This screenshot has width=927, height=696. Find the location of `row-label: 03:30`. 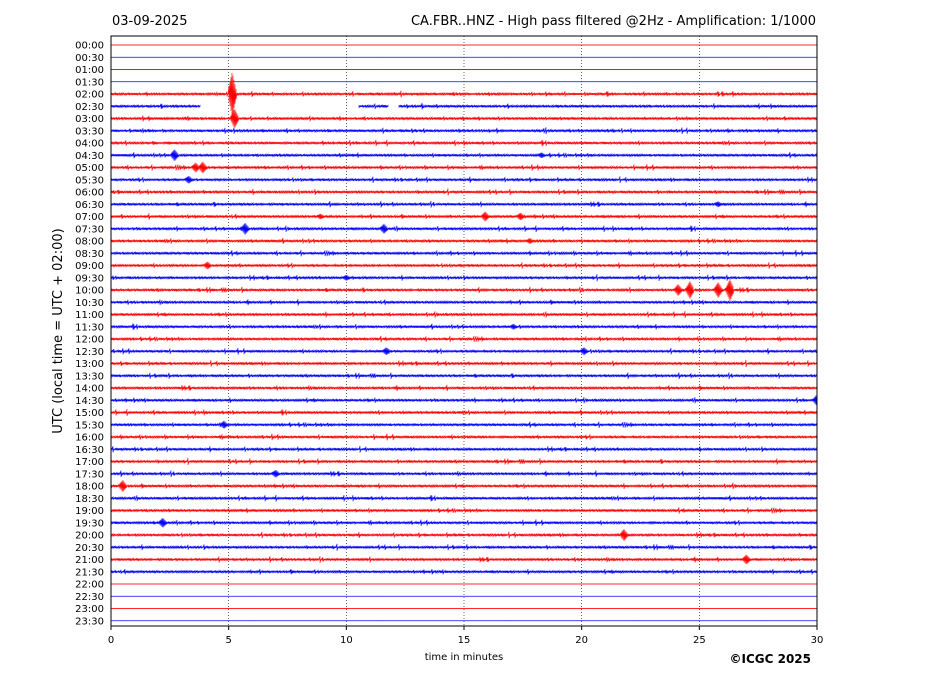

row-label: 03:30 is located at coordinates (89, 131).